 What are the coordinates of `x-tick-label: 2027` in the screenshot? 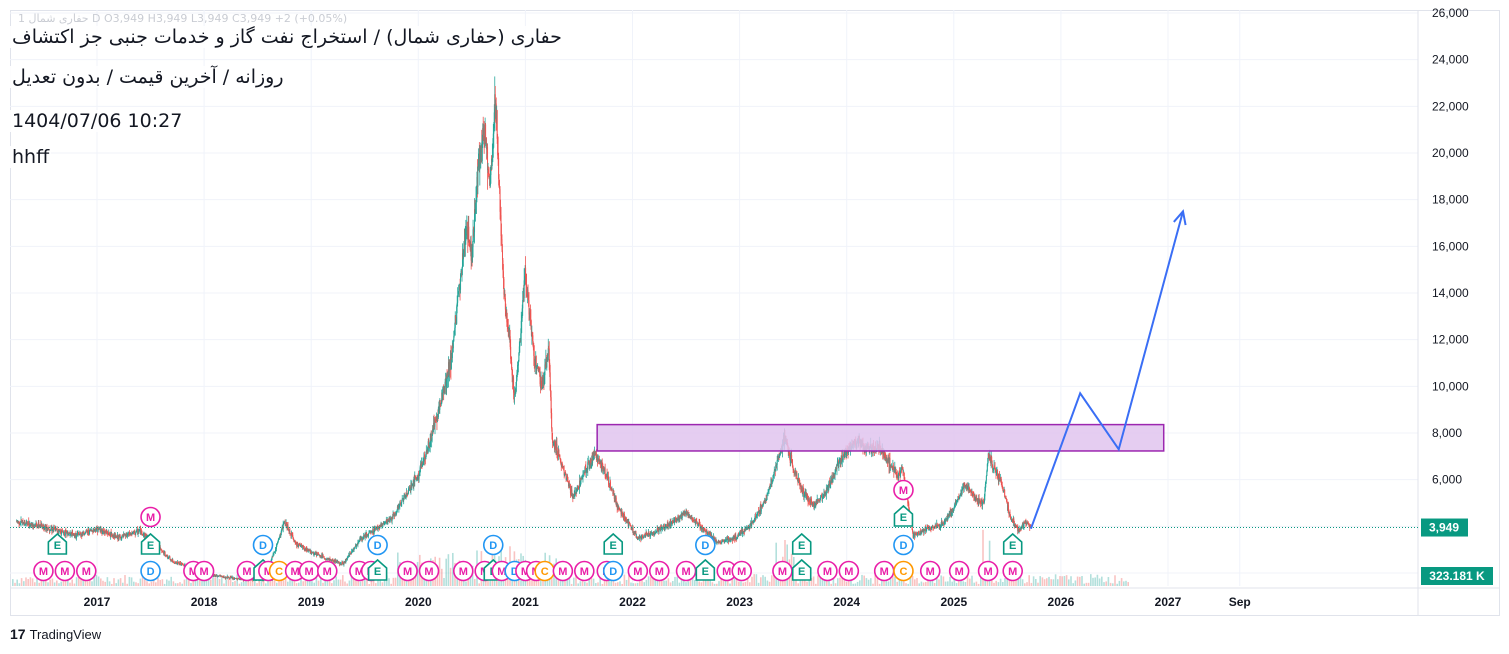 It's located at (1168, 602).